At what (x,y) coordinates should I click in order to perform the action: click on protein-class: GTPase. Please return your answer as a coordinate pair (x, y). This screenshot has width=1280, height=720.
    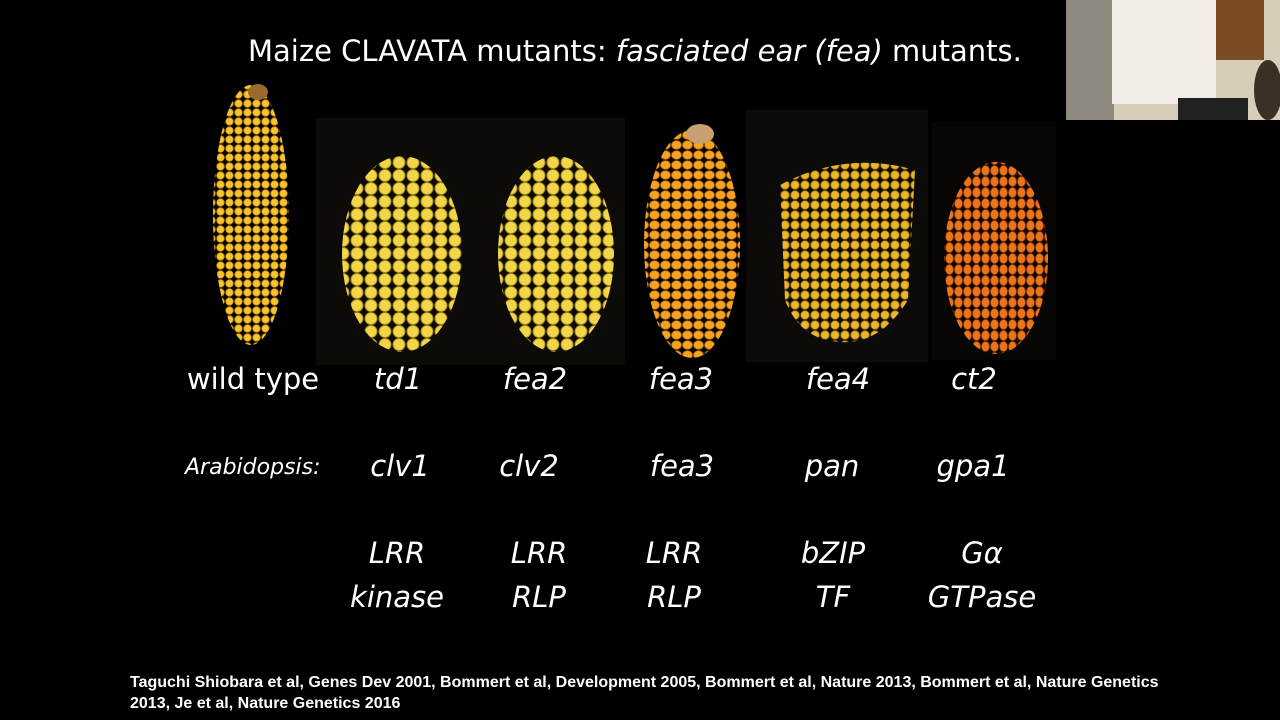
    Looking at the image, I should click on (982, 597).